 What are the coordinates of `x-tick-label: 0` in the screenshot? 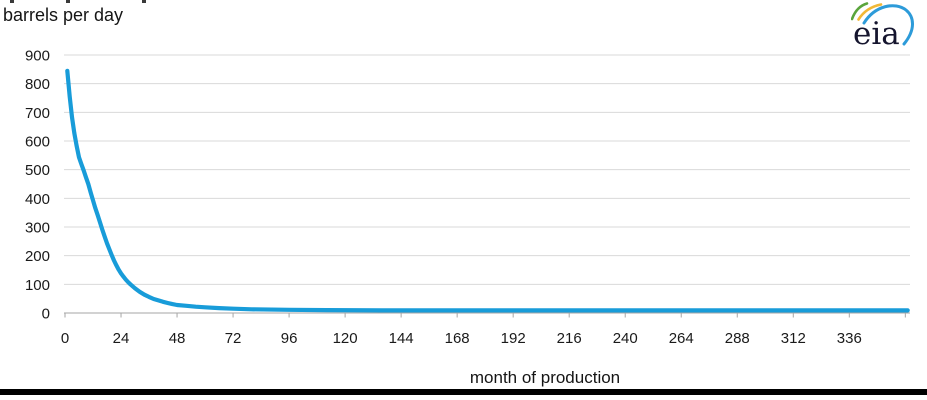 It's located at (65, 338).